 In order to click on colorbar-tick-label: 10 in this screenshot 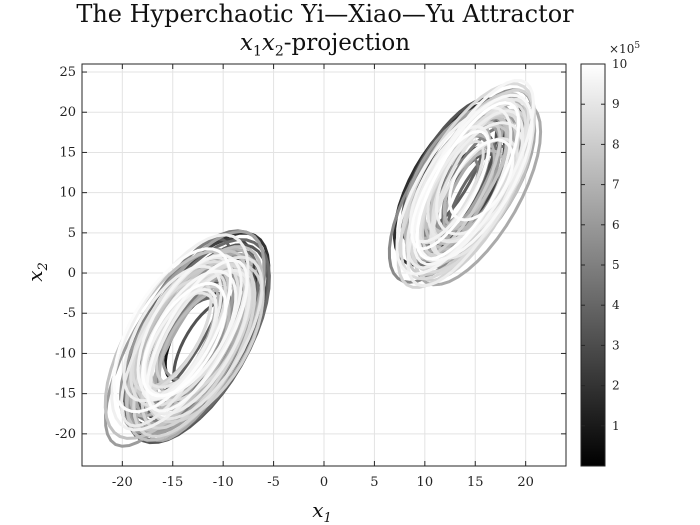, I will do `click(619, 64)`.